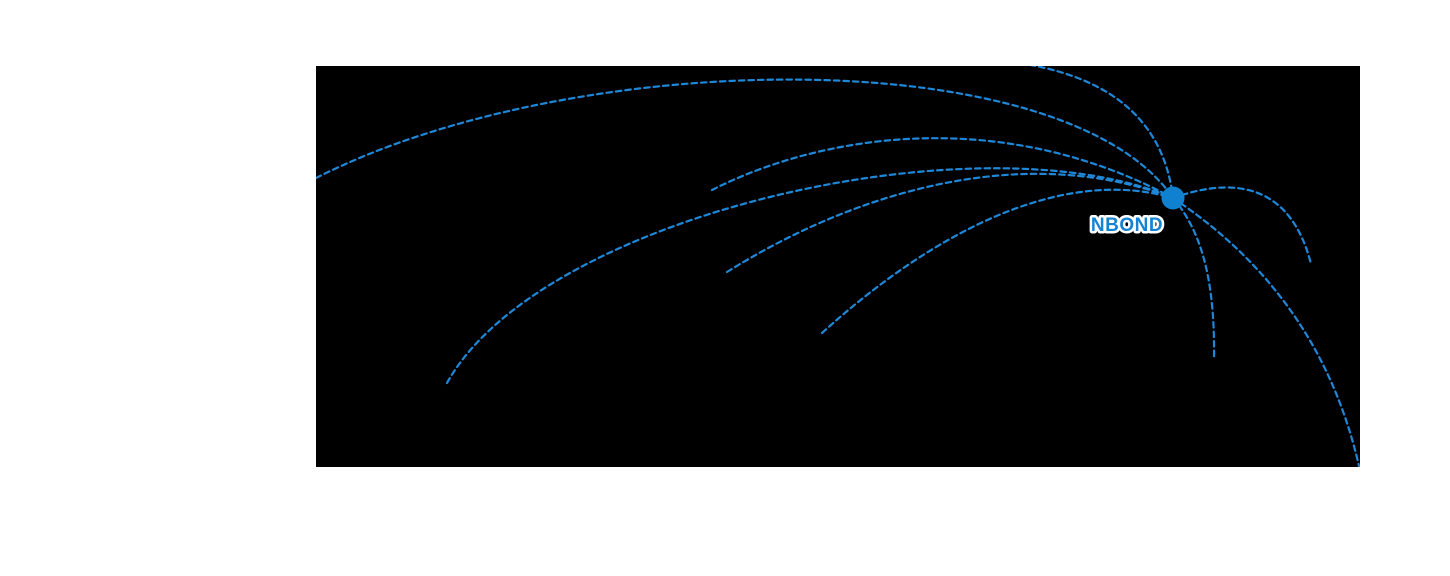  I want to click on route-edge-west-mid-arc-lower, so click(950, 223).